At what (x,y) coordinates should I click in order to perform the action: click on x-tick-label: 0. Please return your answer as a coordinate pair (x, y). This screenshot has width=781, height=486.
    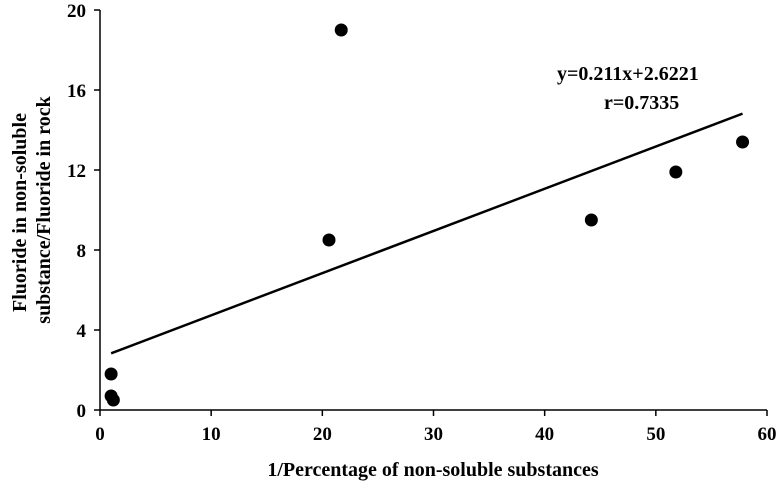
    Looking at the image, I should click on (100, 434).